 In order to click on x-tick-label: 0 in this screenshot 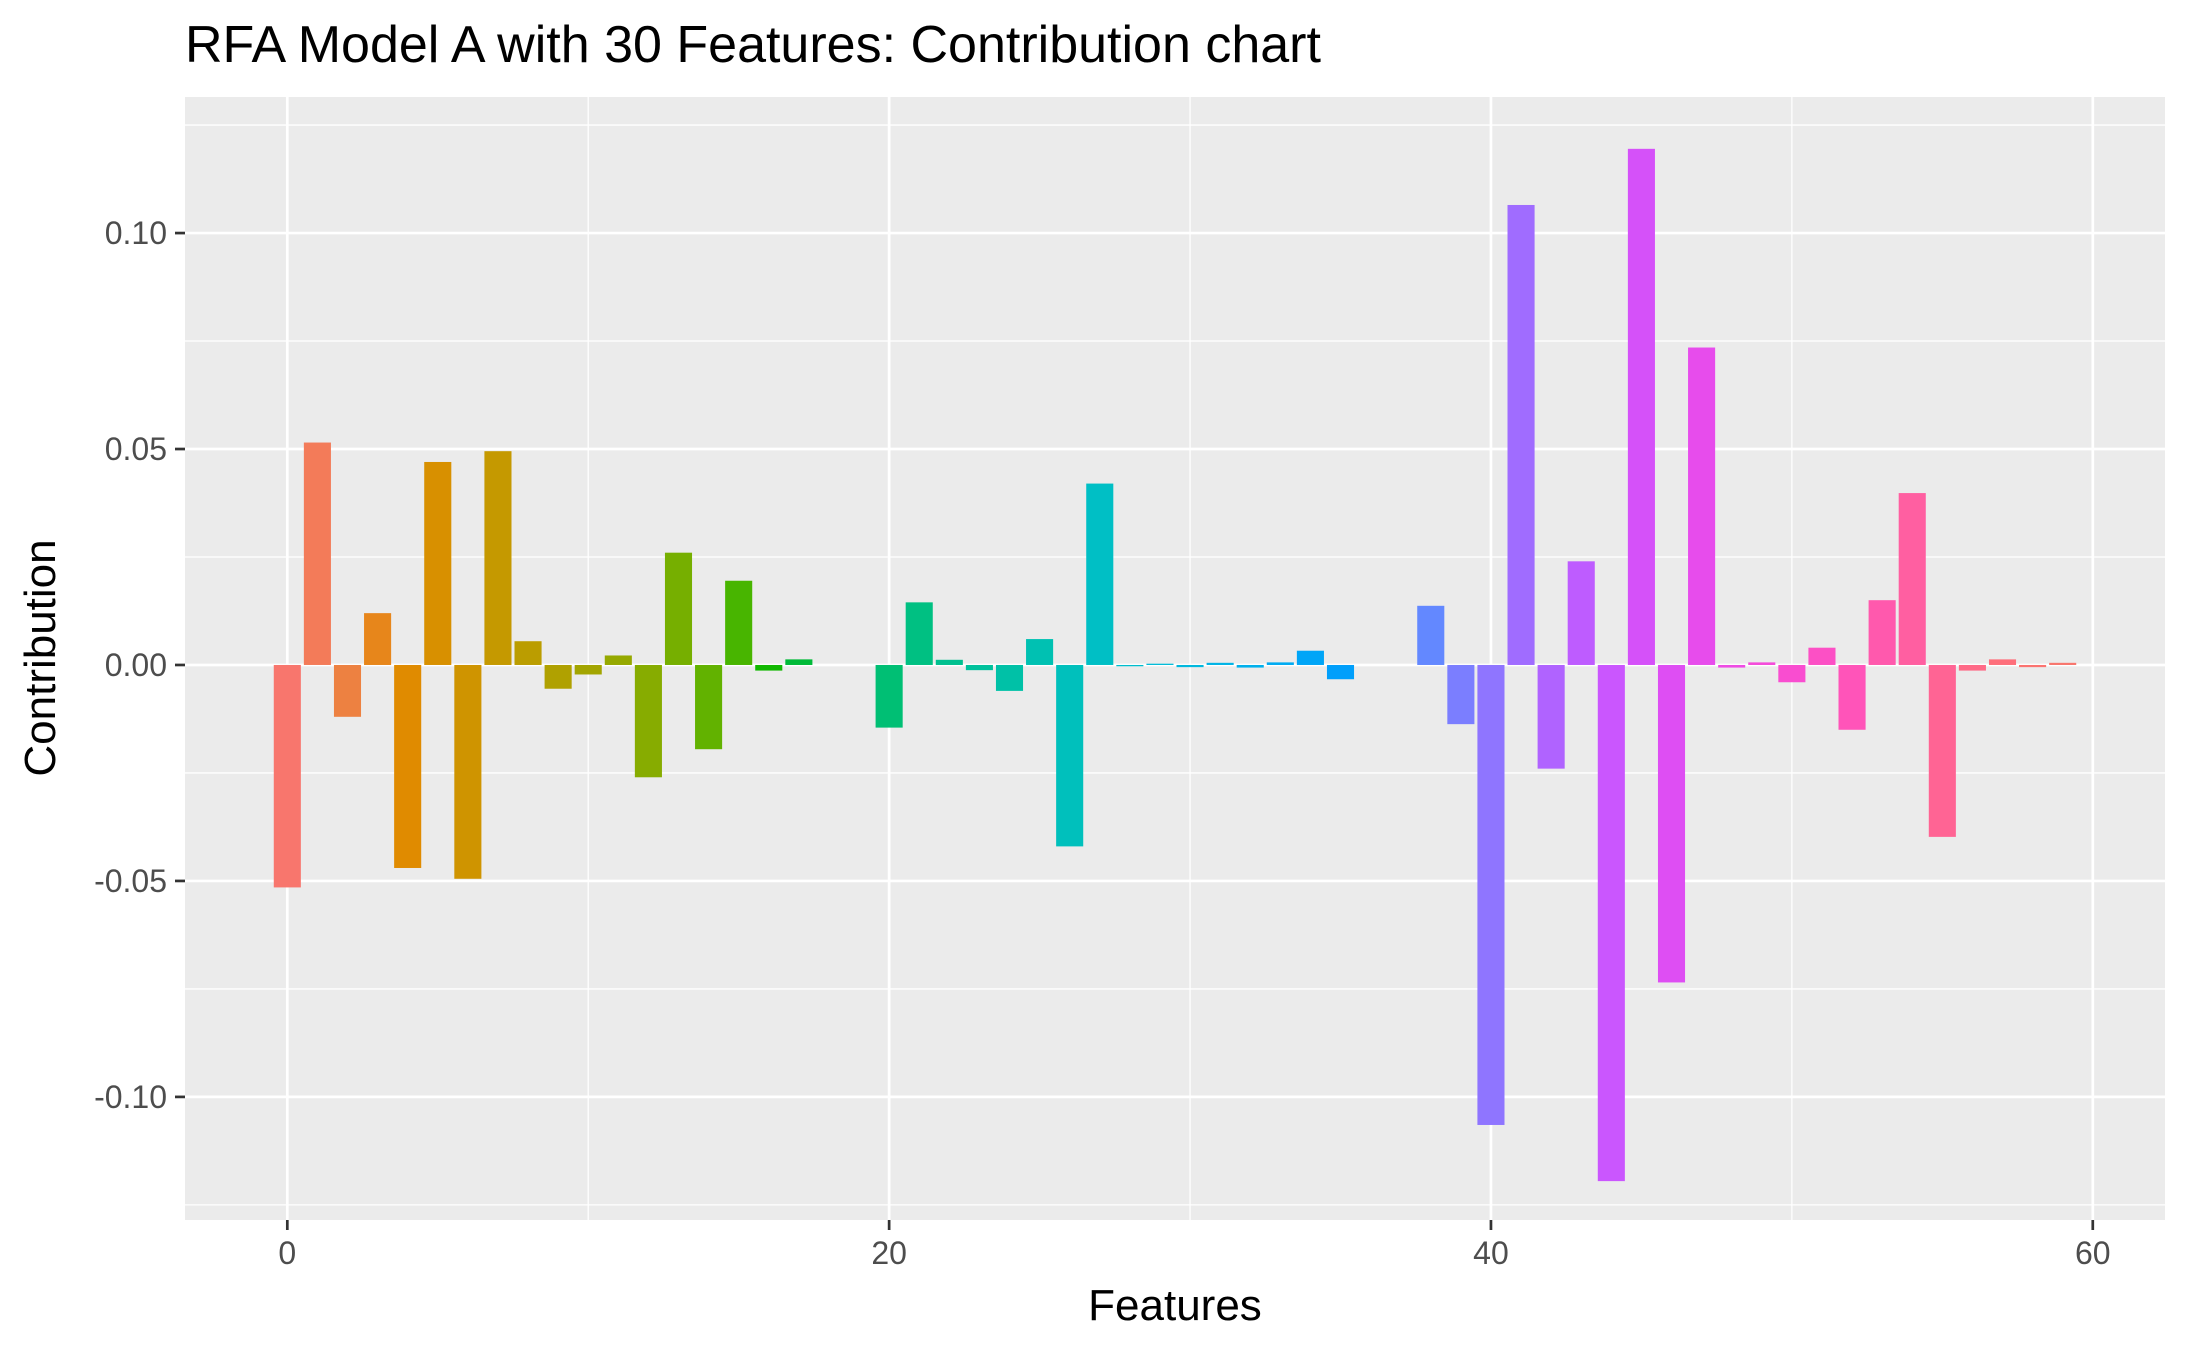, I will do `click(287, 1253)`.